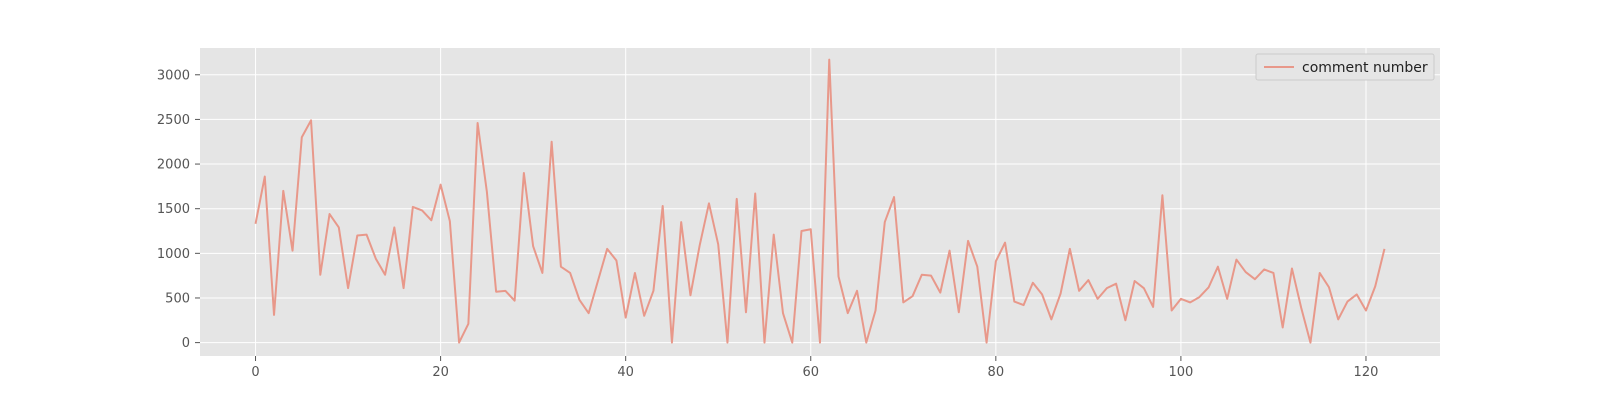 The width and height of the screenshot is (1600, 400). I want to click on x-tick-label: 0, so click(255, 372).